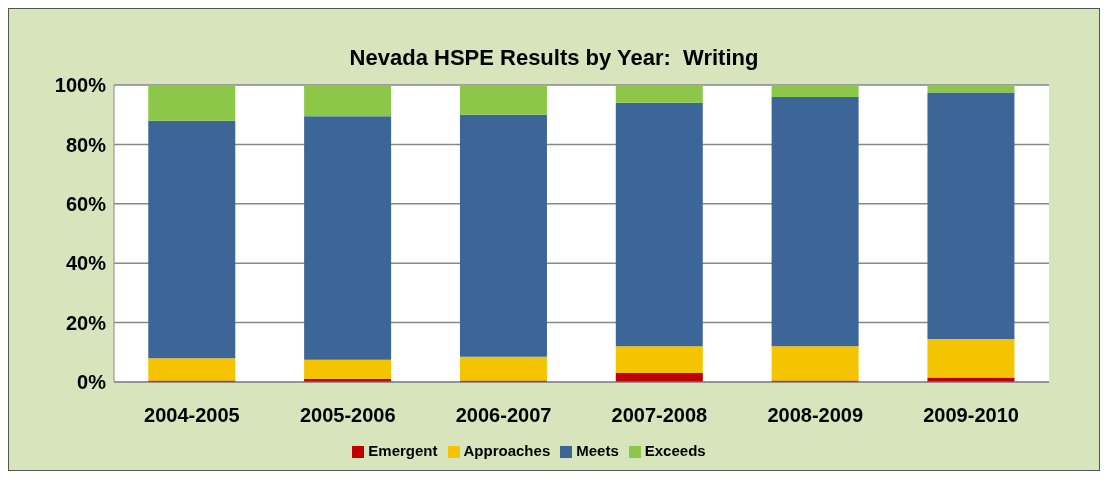 The height and width of the screenshot is (483, 1112). What do you see at coordinates (597, 450) in the screenshot?
I see `legend-label: Meets` at bounding box center [597, 450].